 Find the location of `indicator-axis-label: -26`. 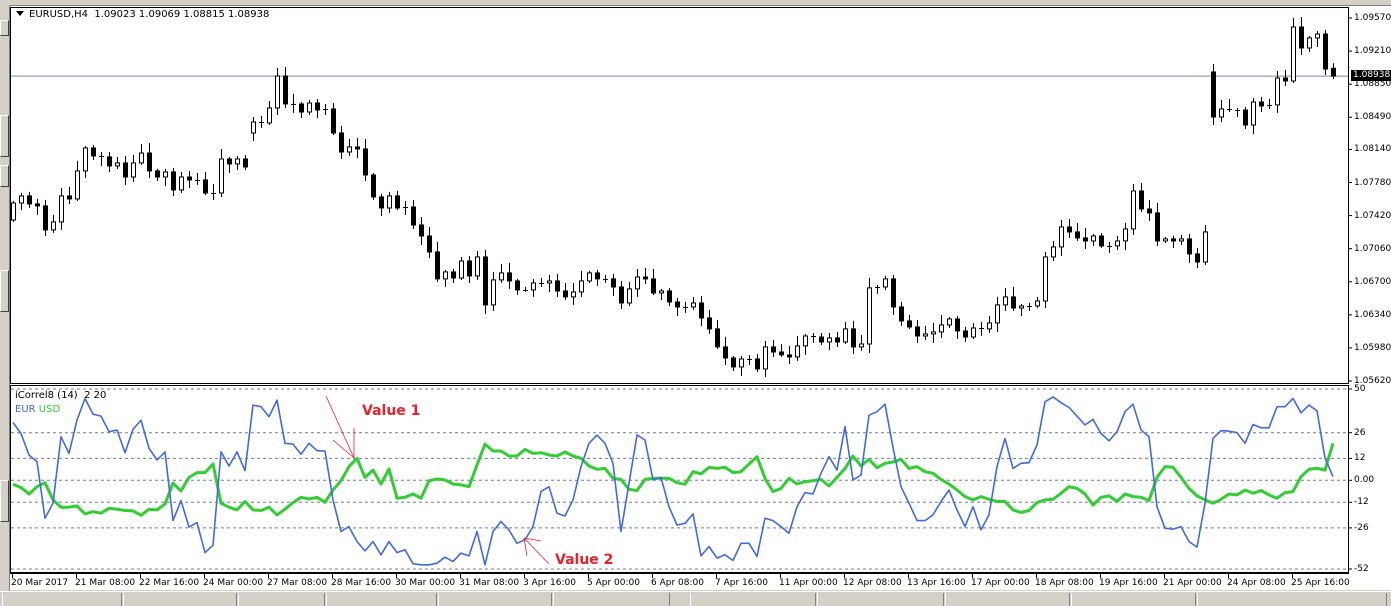

indicator-axis-label: -26 is located at coordinates (1361, 527).